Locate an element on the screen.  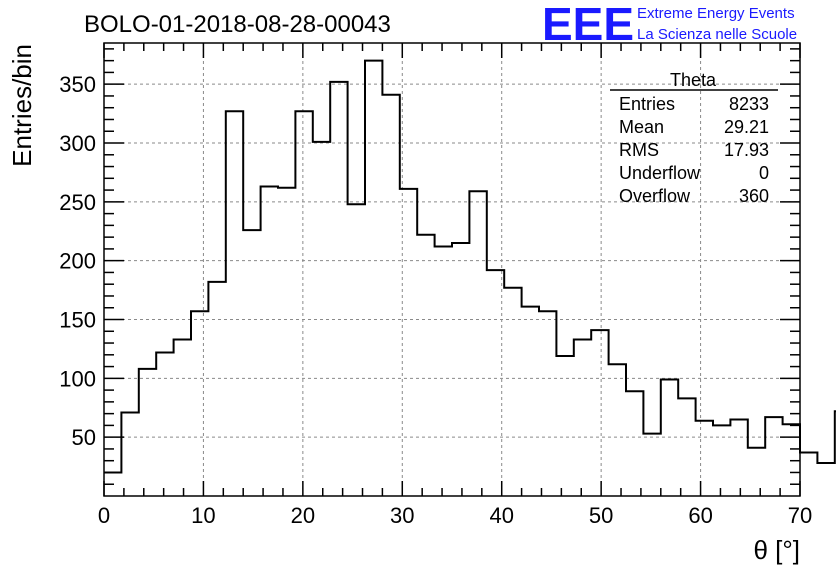
stats-row-value: 0 is located at coordinates (764, 173).